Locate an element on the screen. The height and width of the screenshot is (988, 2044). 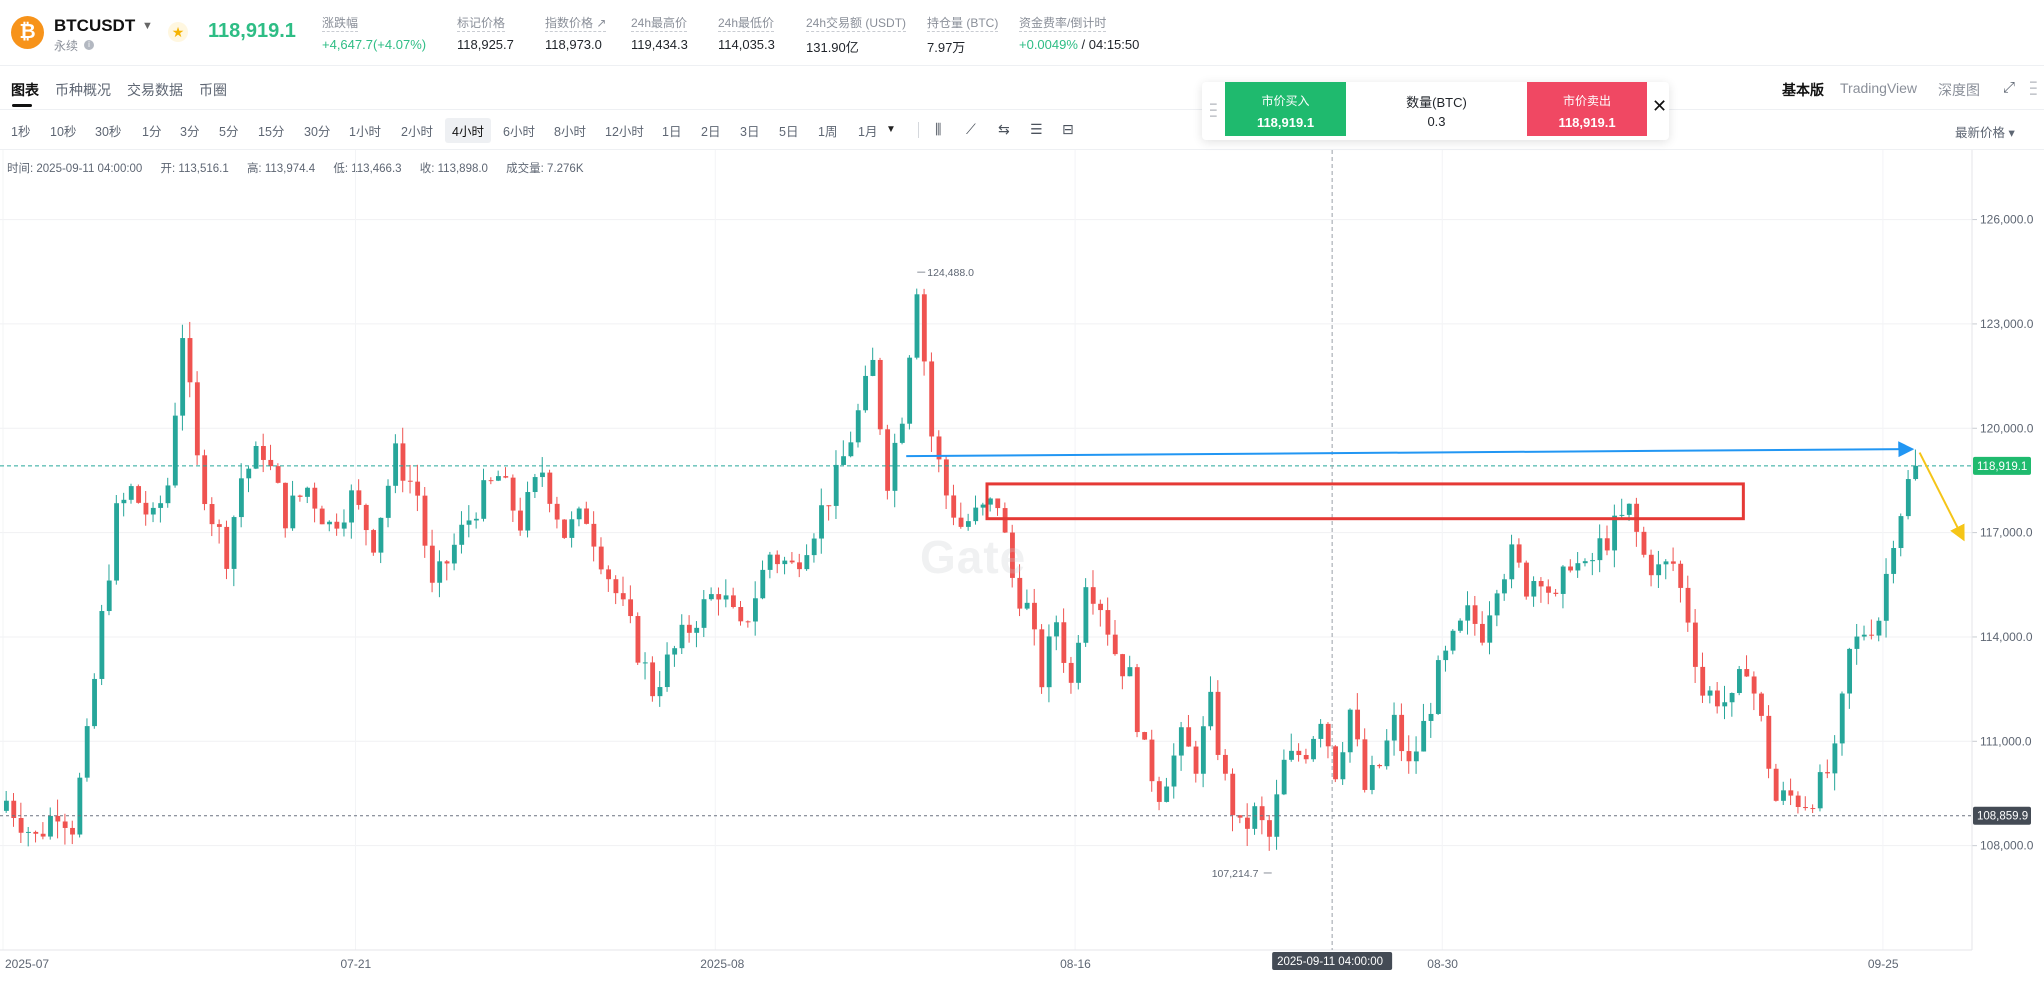
settings-sliders-icon: ⇆ is located at coordinates (1004, 129).